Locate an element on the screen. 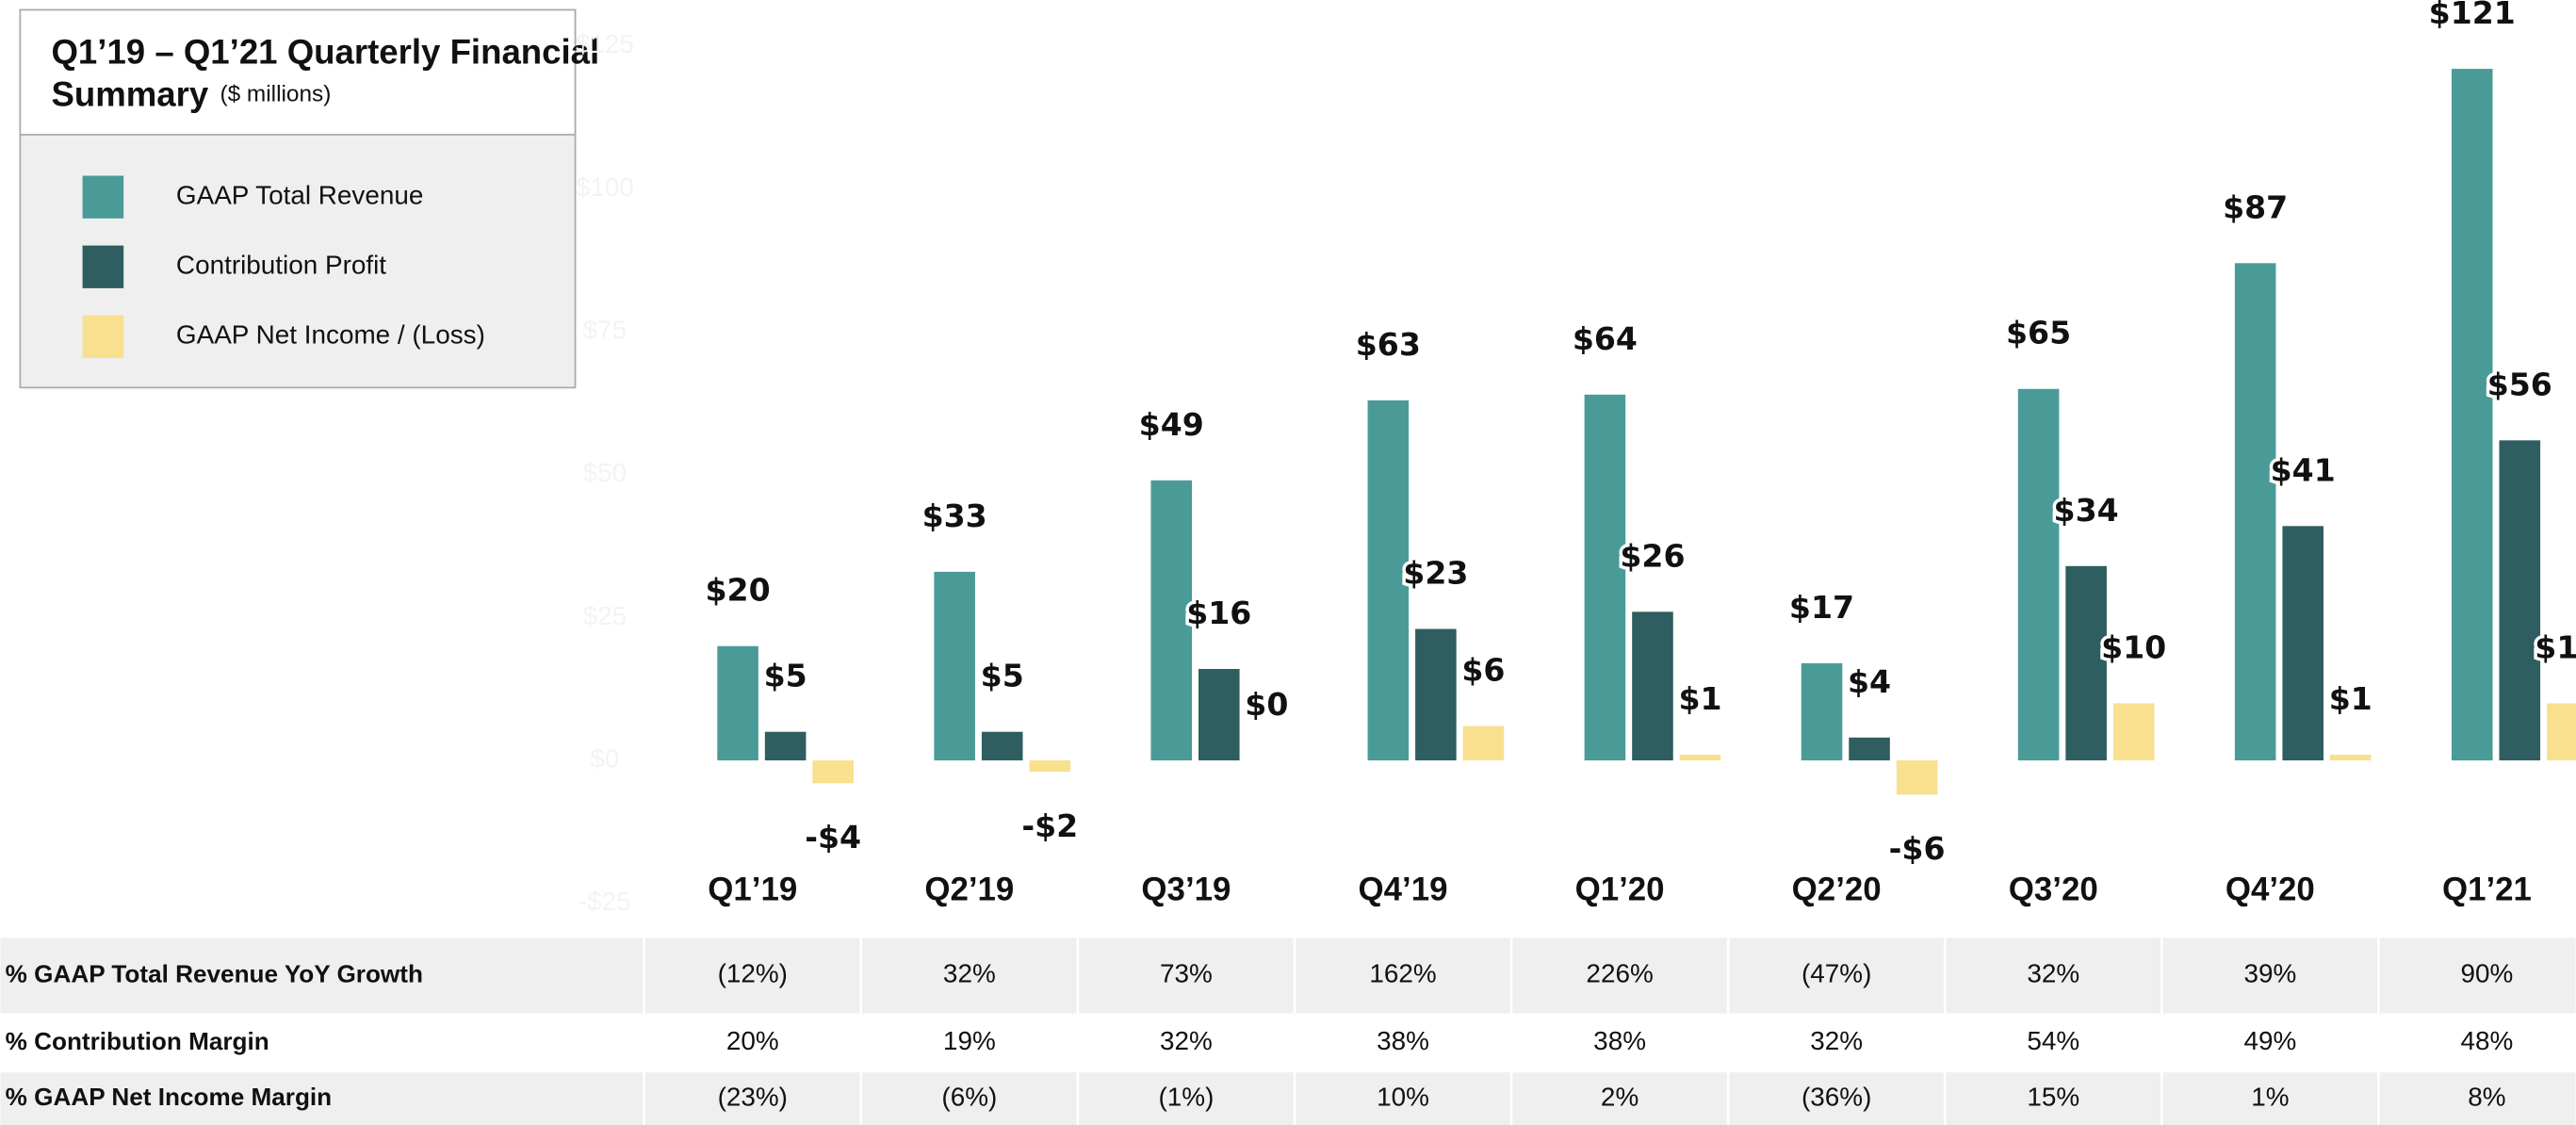 The width and height of the screenshot is (2576, 1125). table-cell: (12%) is located at coordinates (753, 973).